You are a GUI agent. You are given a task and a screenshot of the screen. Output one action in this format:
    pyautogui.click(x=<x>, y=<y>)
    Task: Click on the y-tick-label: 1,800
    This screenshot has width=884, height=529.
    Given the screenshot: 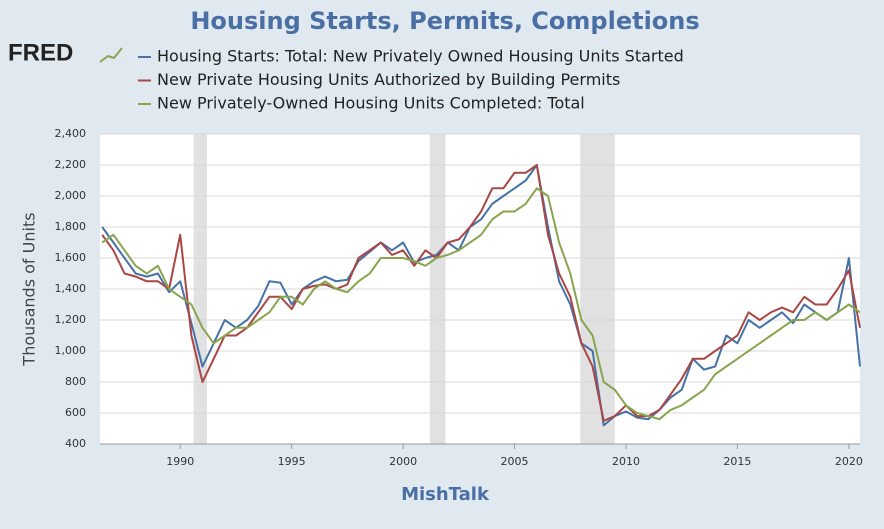 What is the action you would take?
    pyautogui.click(x=71, y=226)
    